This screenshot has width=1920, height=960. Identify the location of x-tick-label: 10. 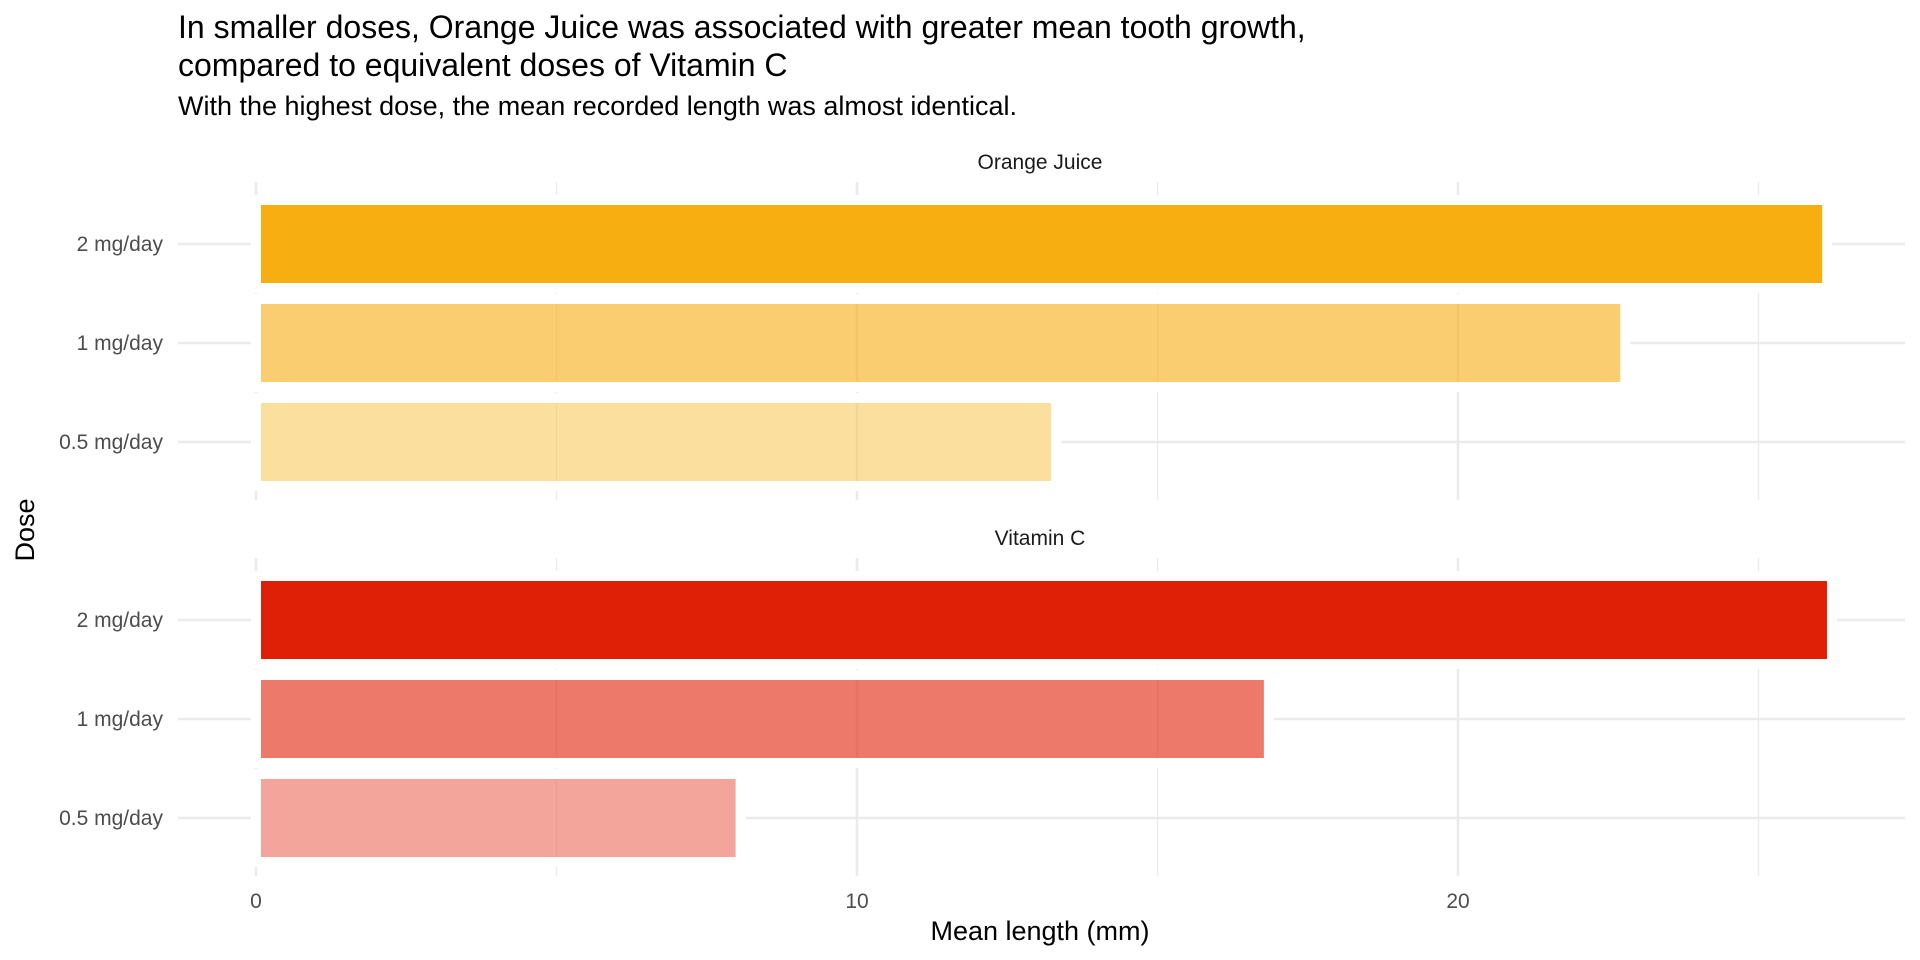
(856, 901).